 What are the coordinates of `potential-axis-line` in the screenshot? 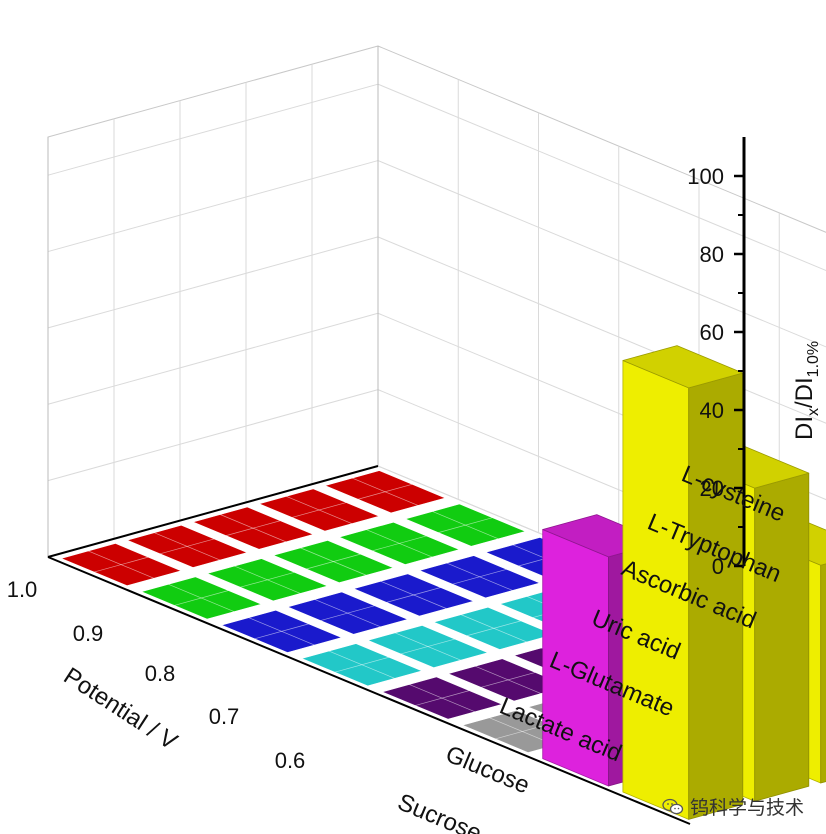 It's located at (213, 511).